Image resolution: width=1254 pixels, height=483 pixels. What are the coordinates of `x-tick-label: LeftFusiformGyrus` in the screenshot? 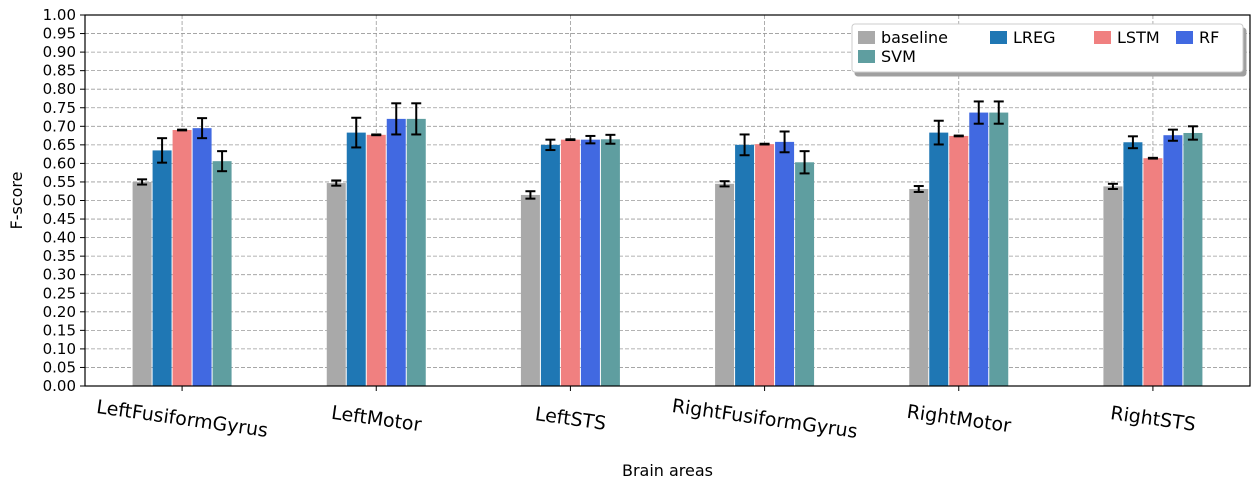 It's located at (182, 419).